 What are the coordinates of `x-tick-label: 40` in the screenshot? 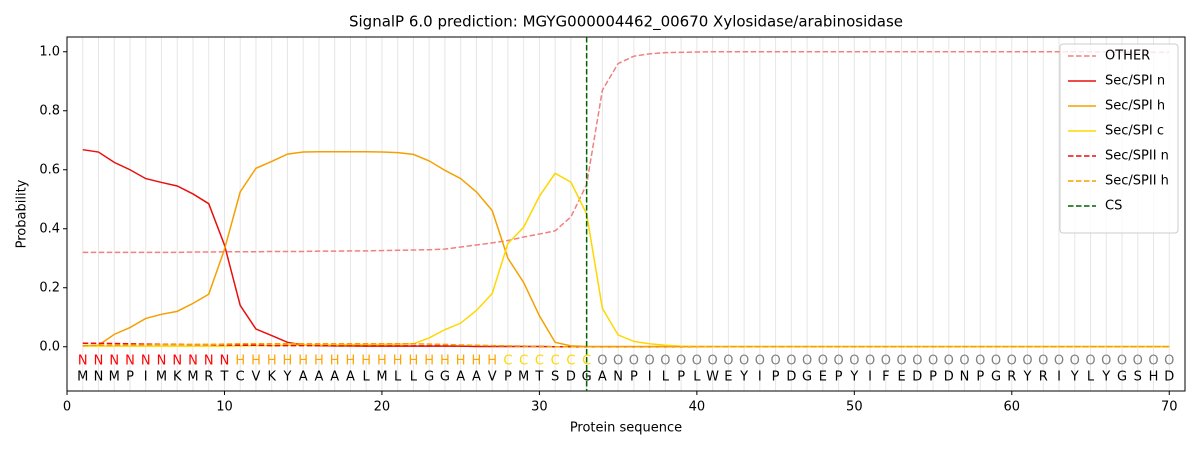 It's located at (697, 407).